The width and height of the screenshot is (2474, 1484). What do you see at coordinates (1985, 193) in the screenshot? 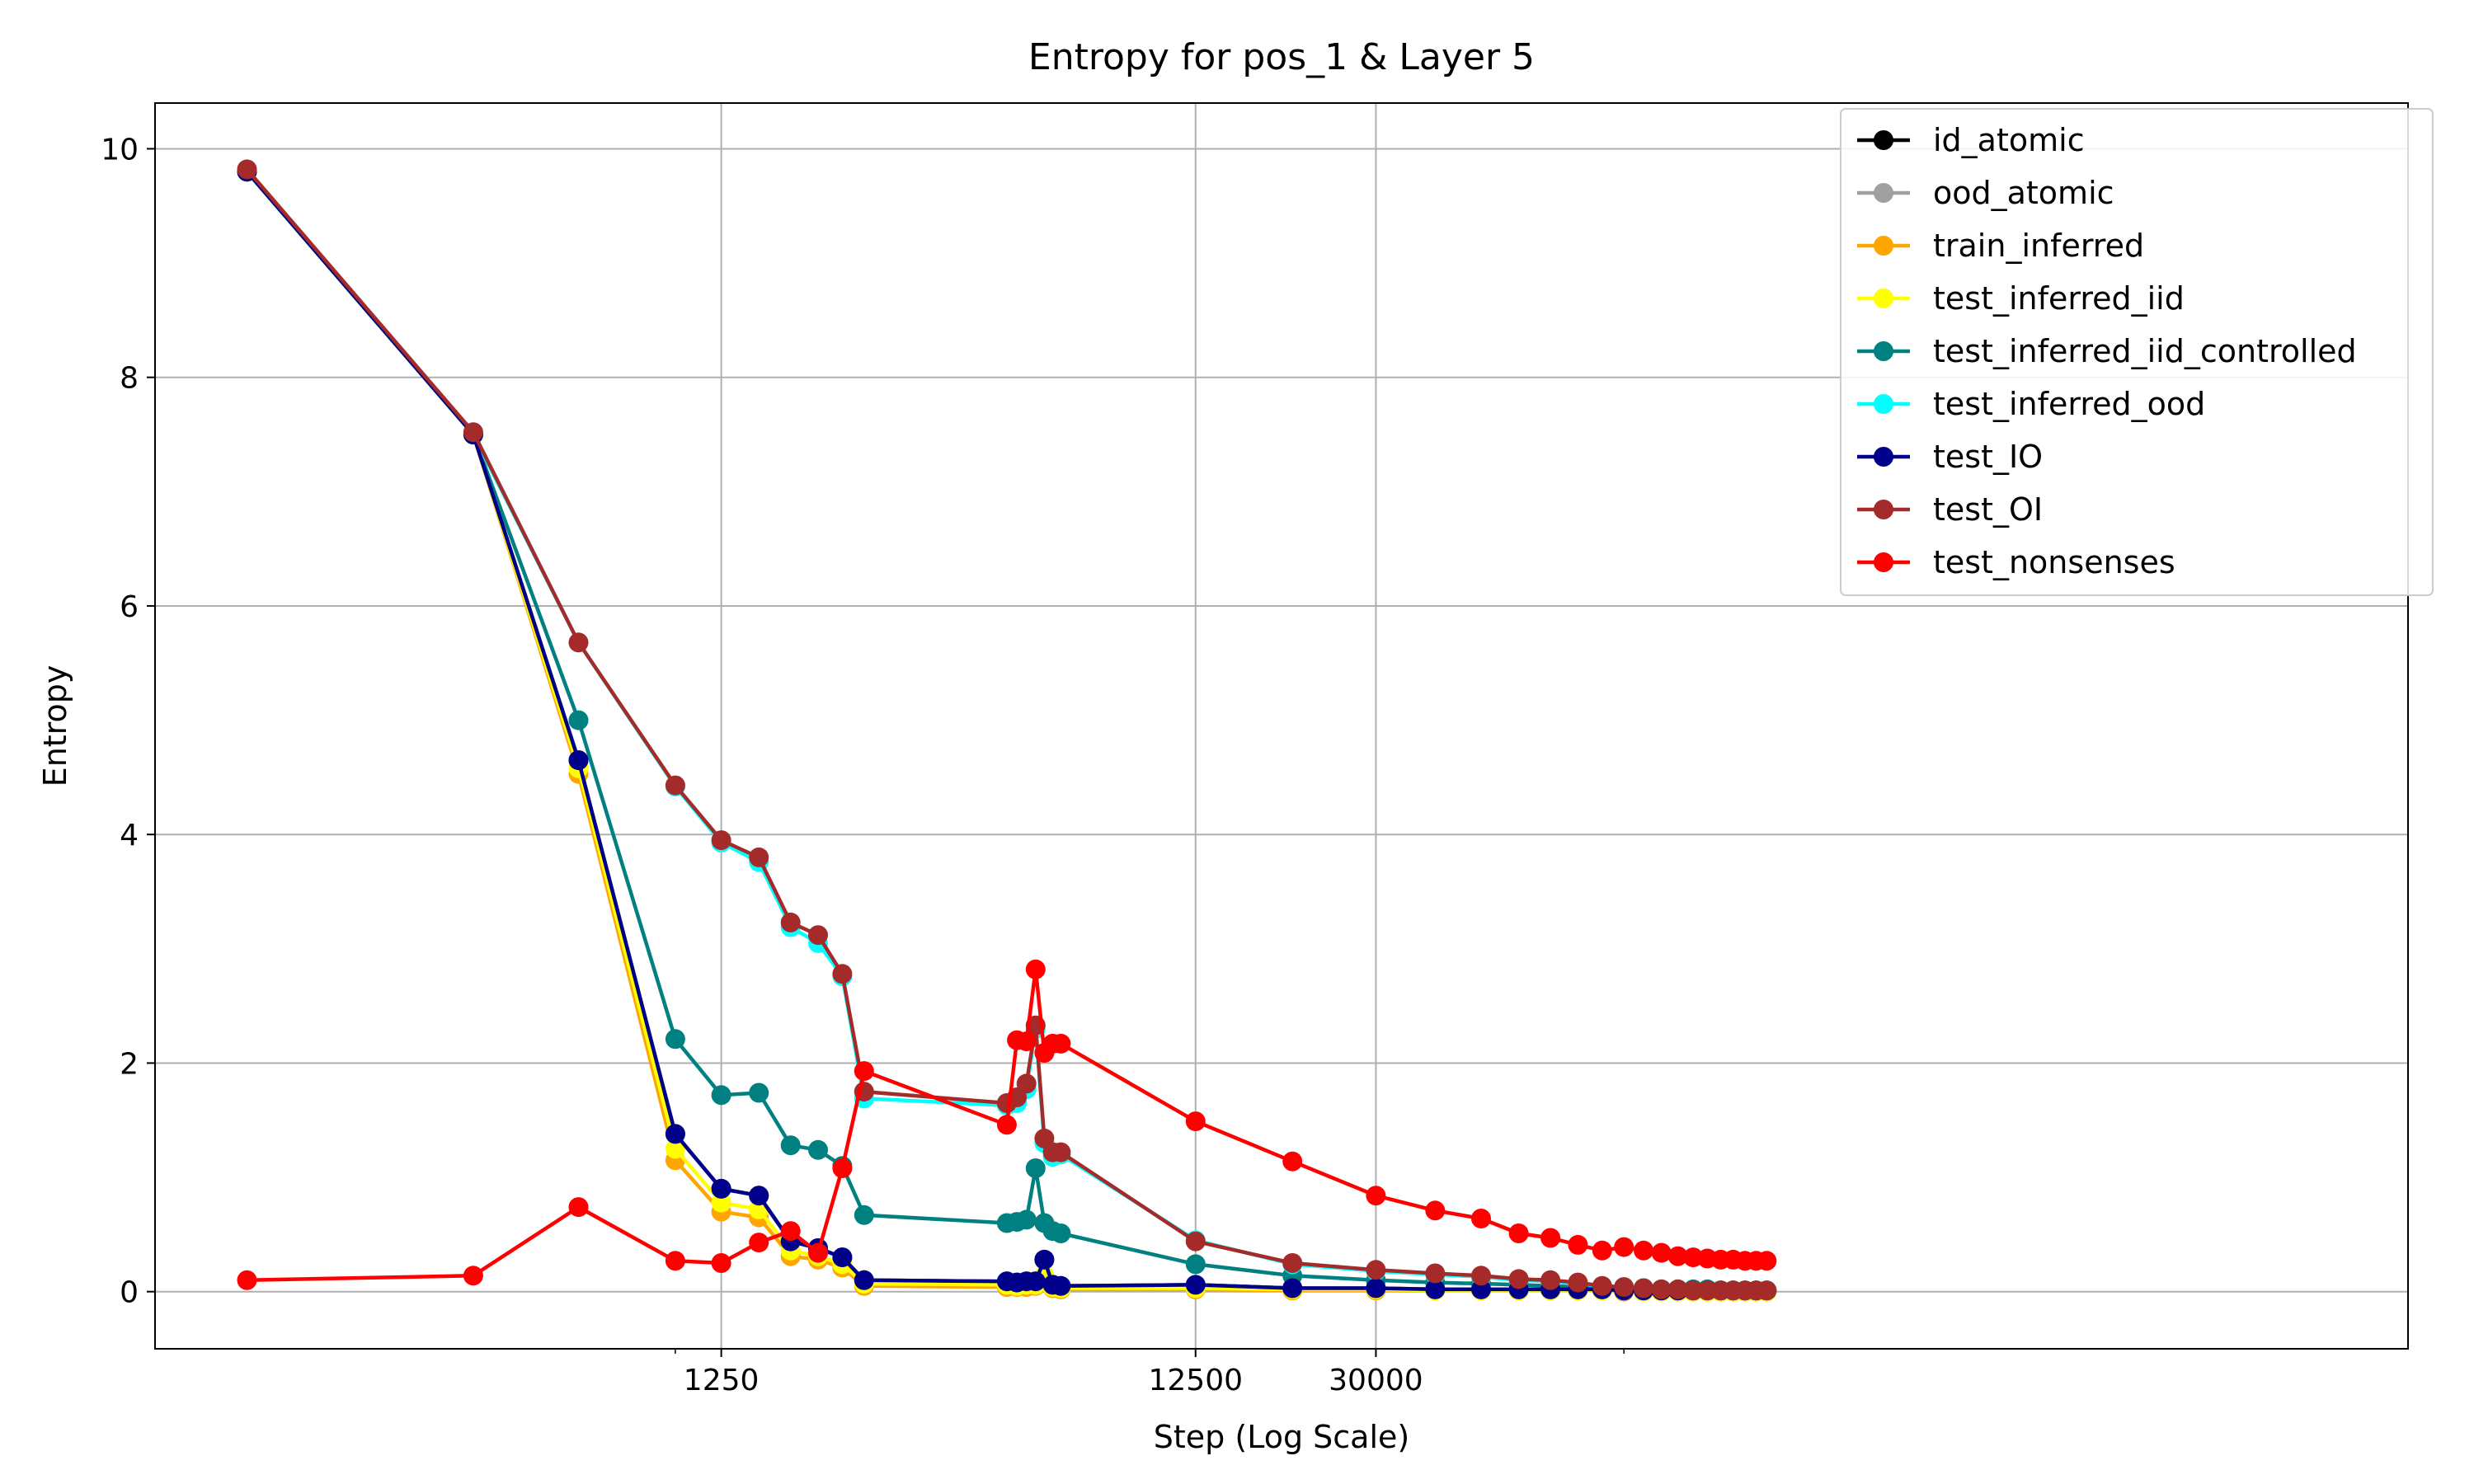
I see `legend-item-ood_atomic: ood_atomic` at bounding box center [1985, 193].